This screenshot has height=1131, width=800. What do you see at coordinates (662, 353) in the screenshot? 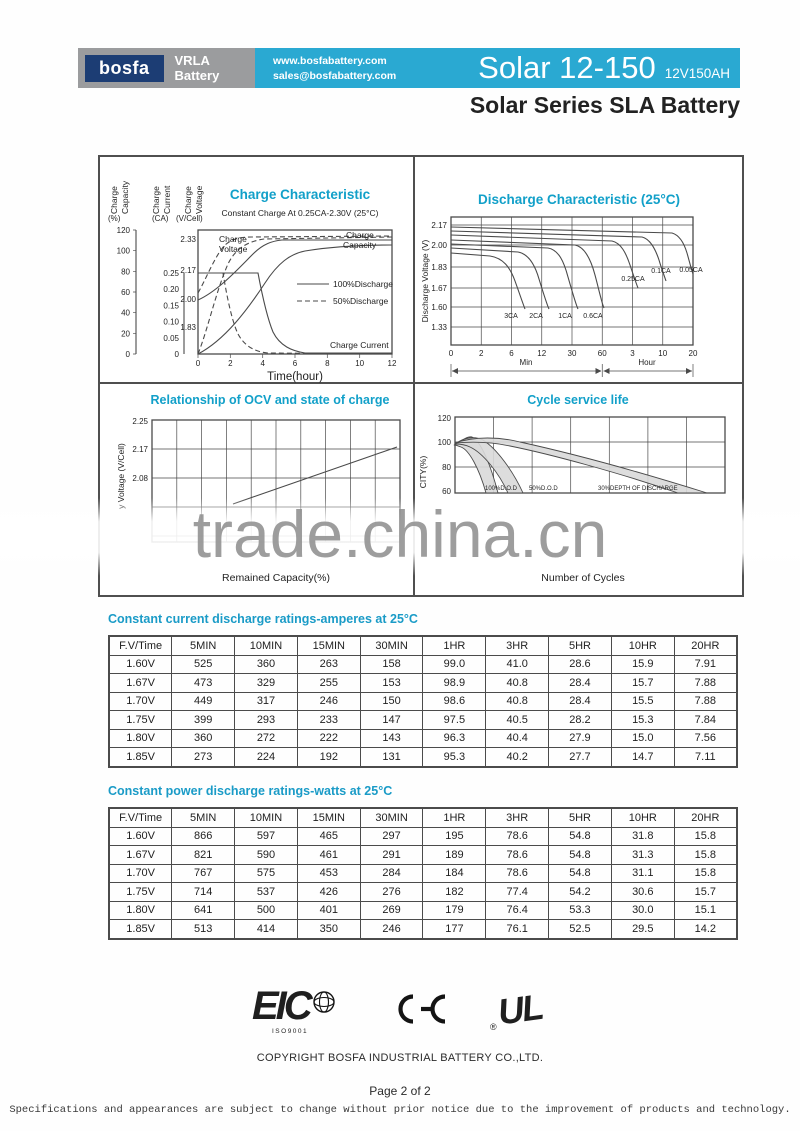
I see `svg-text: 10` at bounding box center [662, 353].